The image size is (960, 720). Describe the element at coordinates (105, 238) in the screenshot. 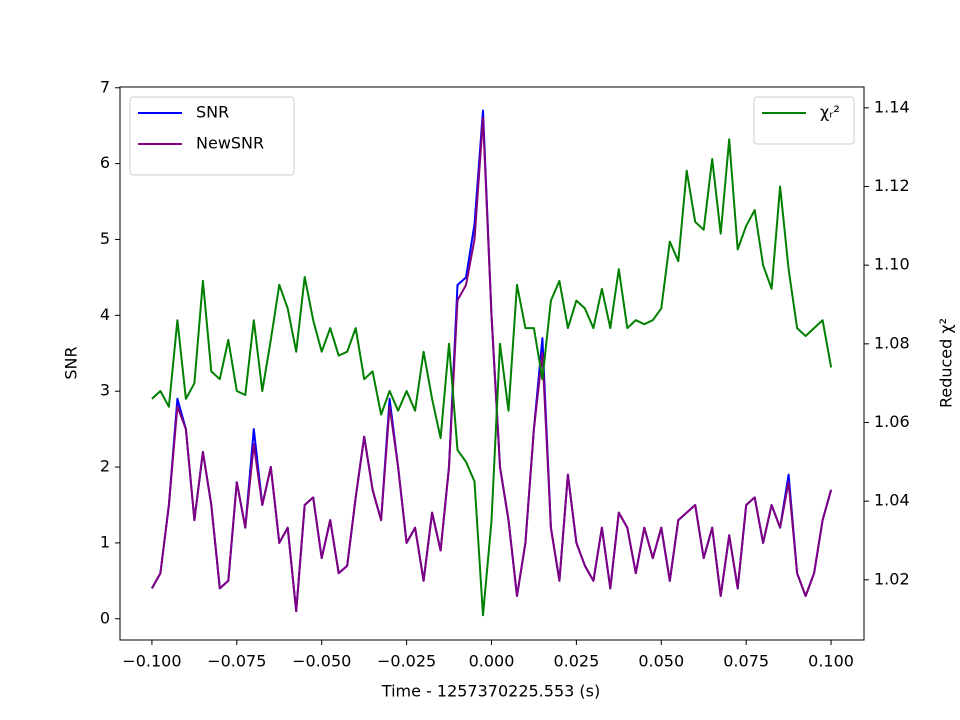

I see `y-tick-label: 5` at that location.